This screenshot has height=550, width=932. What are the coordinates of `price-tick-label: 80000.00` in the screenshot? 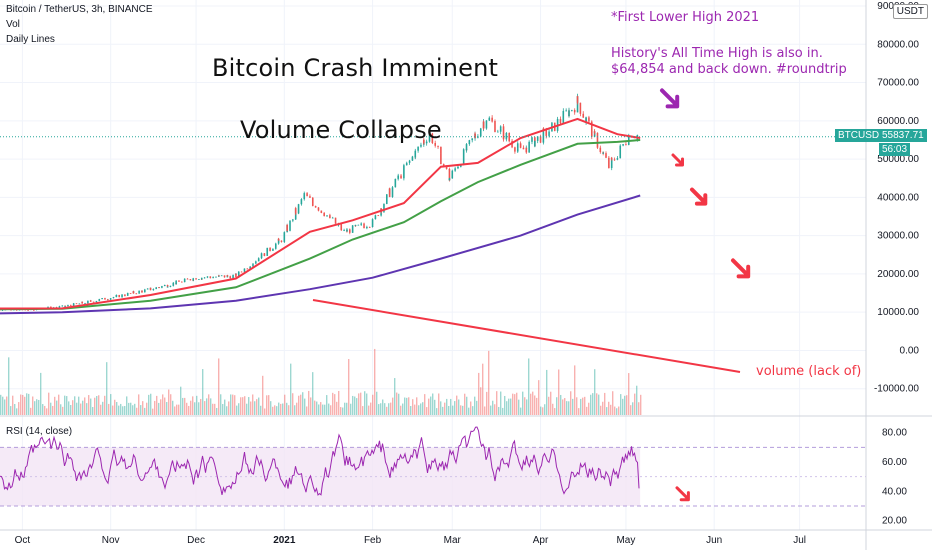 It's located at (898, 44).